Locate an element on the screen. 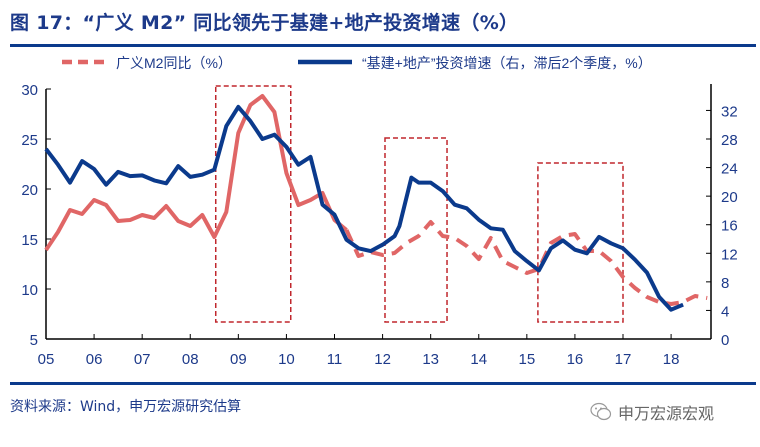 Image resolution: width=760 pixels, height=447 pixels. x-tick-label: 12 is located at coordinates (382, 359).